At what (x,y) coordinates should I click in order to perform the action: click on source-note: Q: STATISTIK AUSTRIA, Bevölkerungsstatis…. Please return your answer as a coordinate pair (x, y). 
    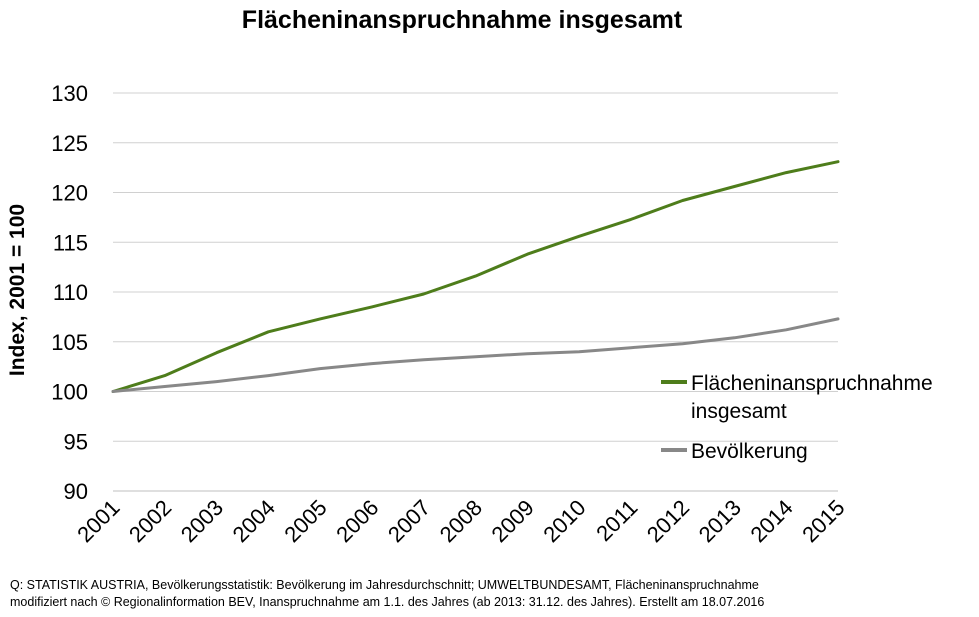
    Looking at the image, I should click on (490, 594).